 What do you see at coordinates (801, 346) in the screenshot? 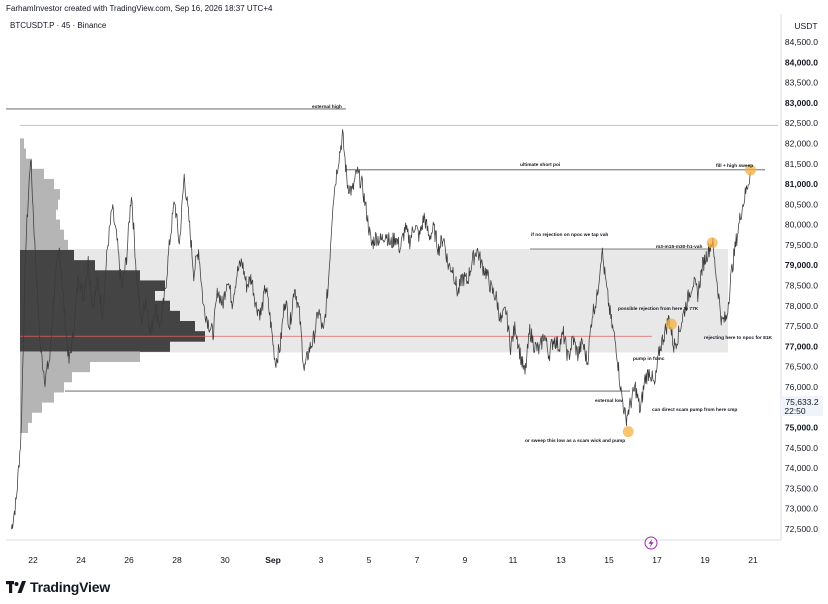
I see `y-tick-label: 77,000.0` at bounding box center [801, 346].